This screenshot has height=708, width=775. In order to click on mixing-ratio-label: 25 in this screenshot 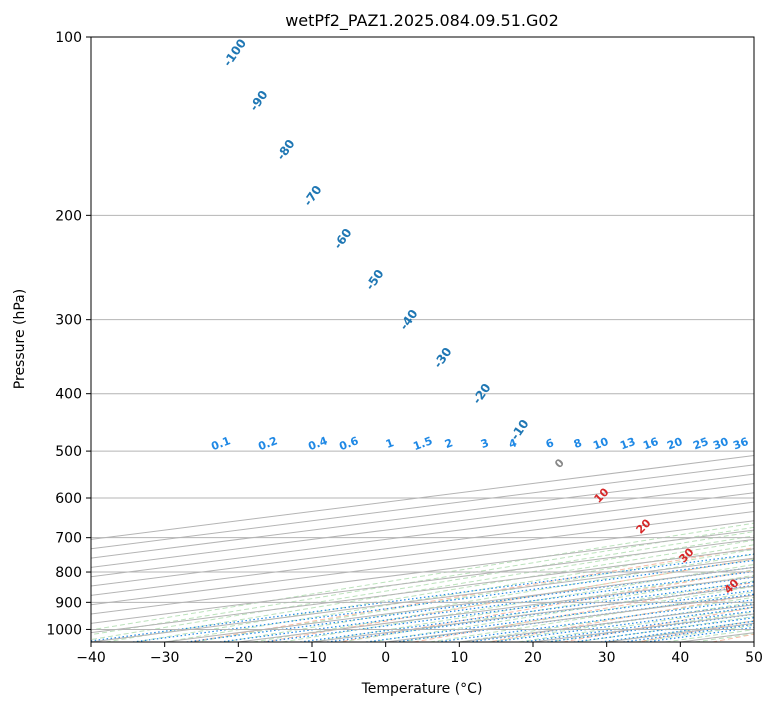, I will do `click(700, 443)`.